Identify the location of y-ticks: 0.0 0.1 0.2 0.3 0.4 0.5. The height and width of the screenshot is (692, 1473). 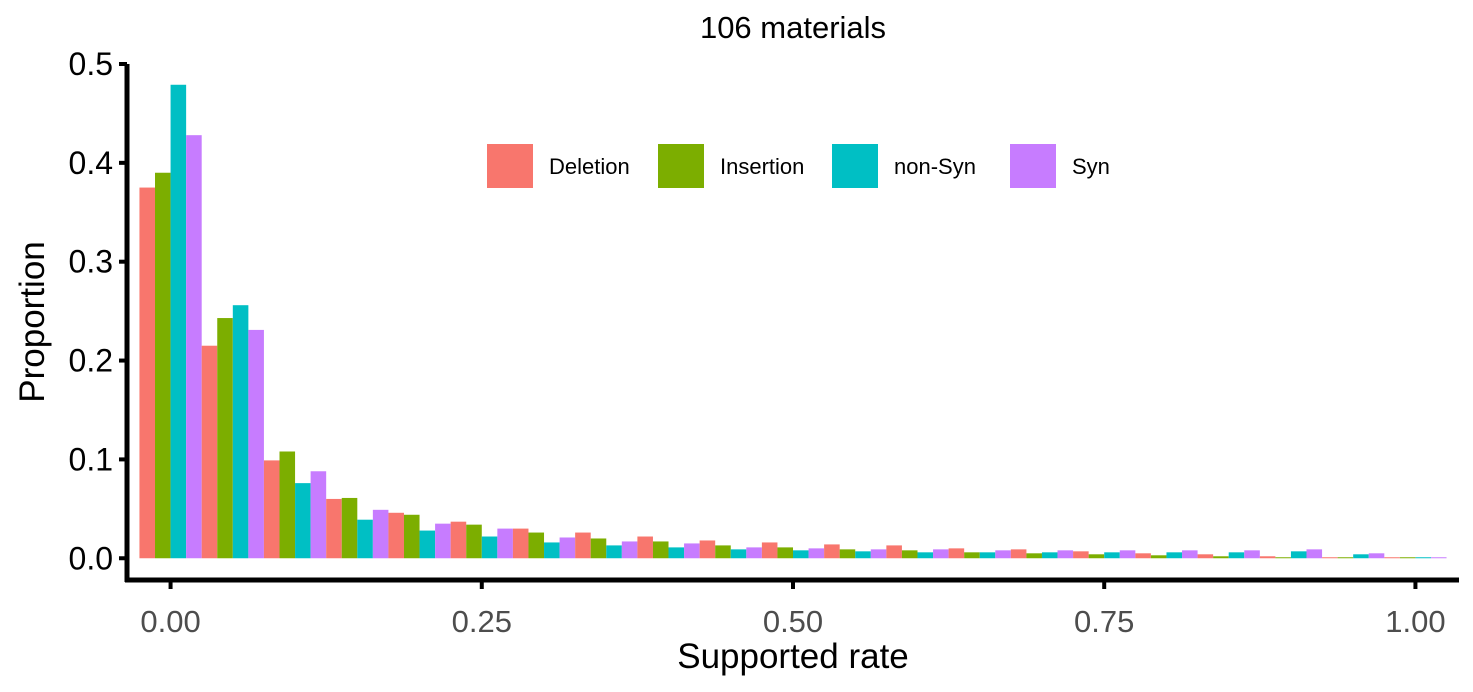
(98, 311).